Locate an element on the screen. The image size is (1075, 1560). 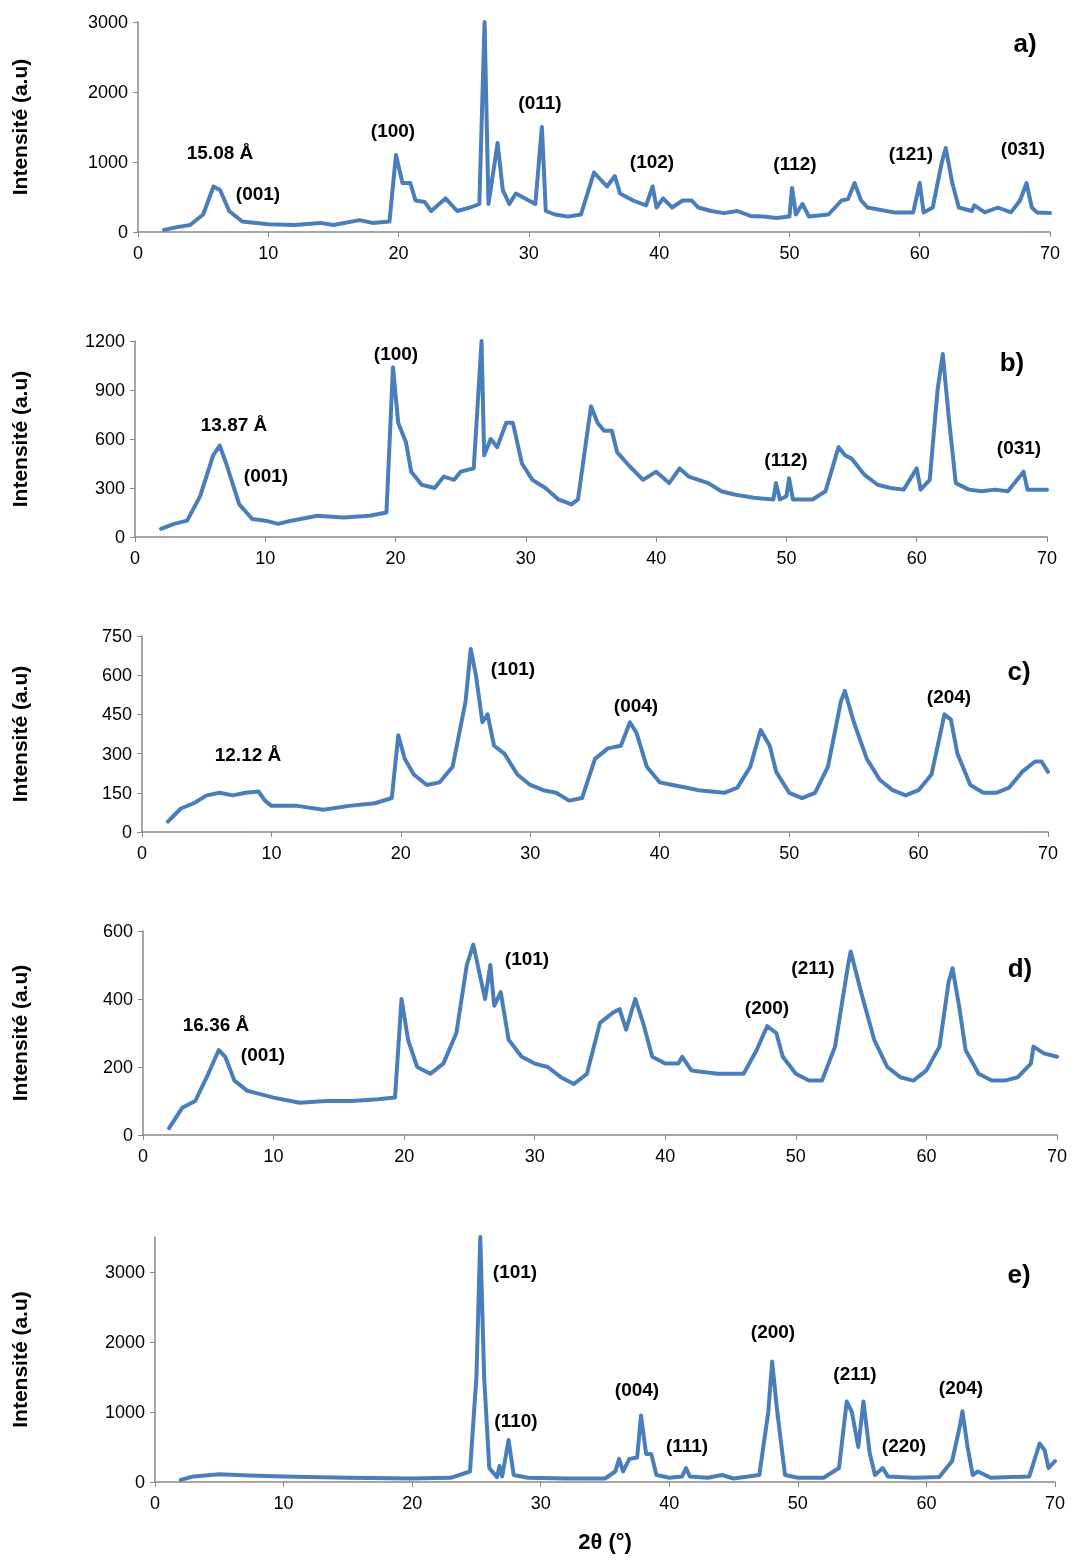
x-tick-label: 0 is located at coordinates (155, 1503).